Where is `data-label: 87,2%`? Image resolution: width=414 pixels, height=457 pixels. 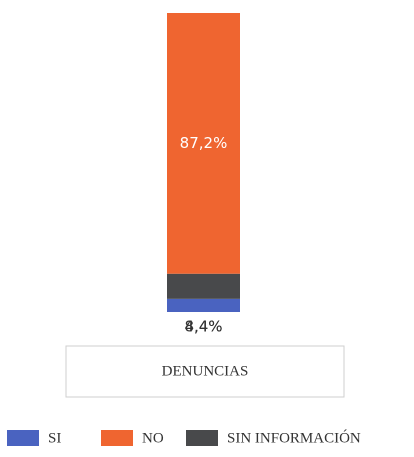 data-label: 87,2% is located at coordinates (204, 143).